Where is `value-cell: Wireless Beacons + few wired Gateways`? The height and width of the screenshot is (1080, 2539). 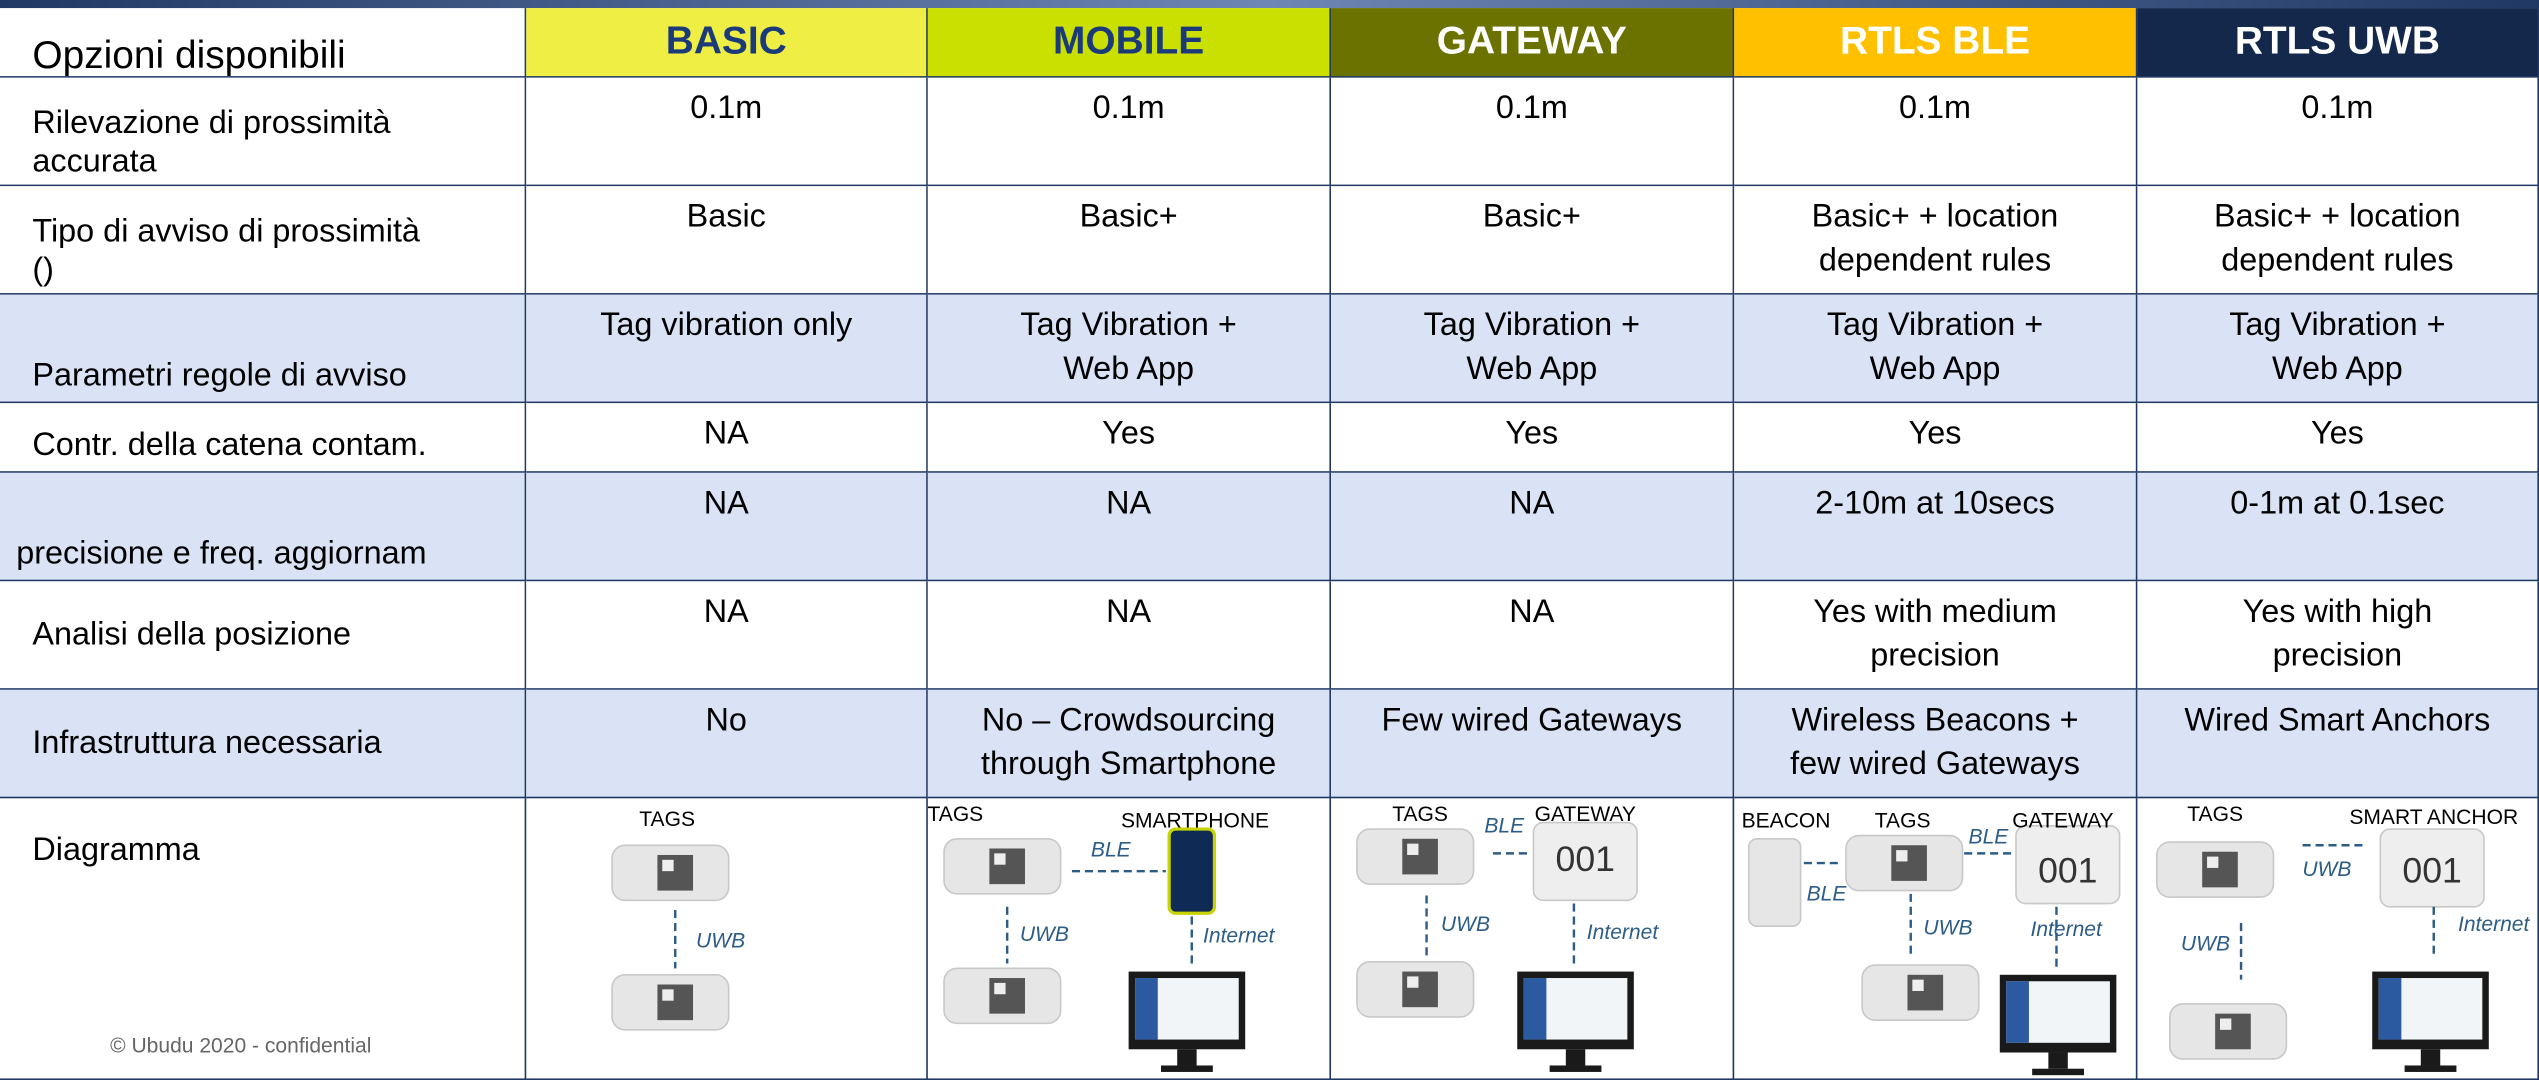 value-cell: Wireless Beacons + few wired Gateways is located at coordinates (1936, 744).